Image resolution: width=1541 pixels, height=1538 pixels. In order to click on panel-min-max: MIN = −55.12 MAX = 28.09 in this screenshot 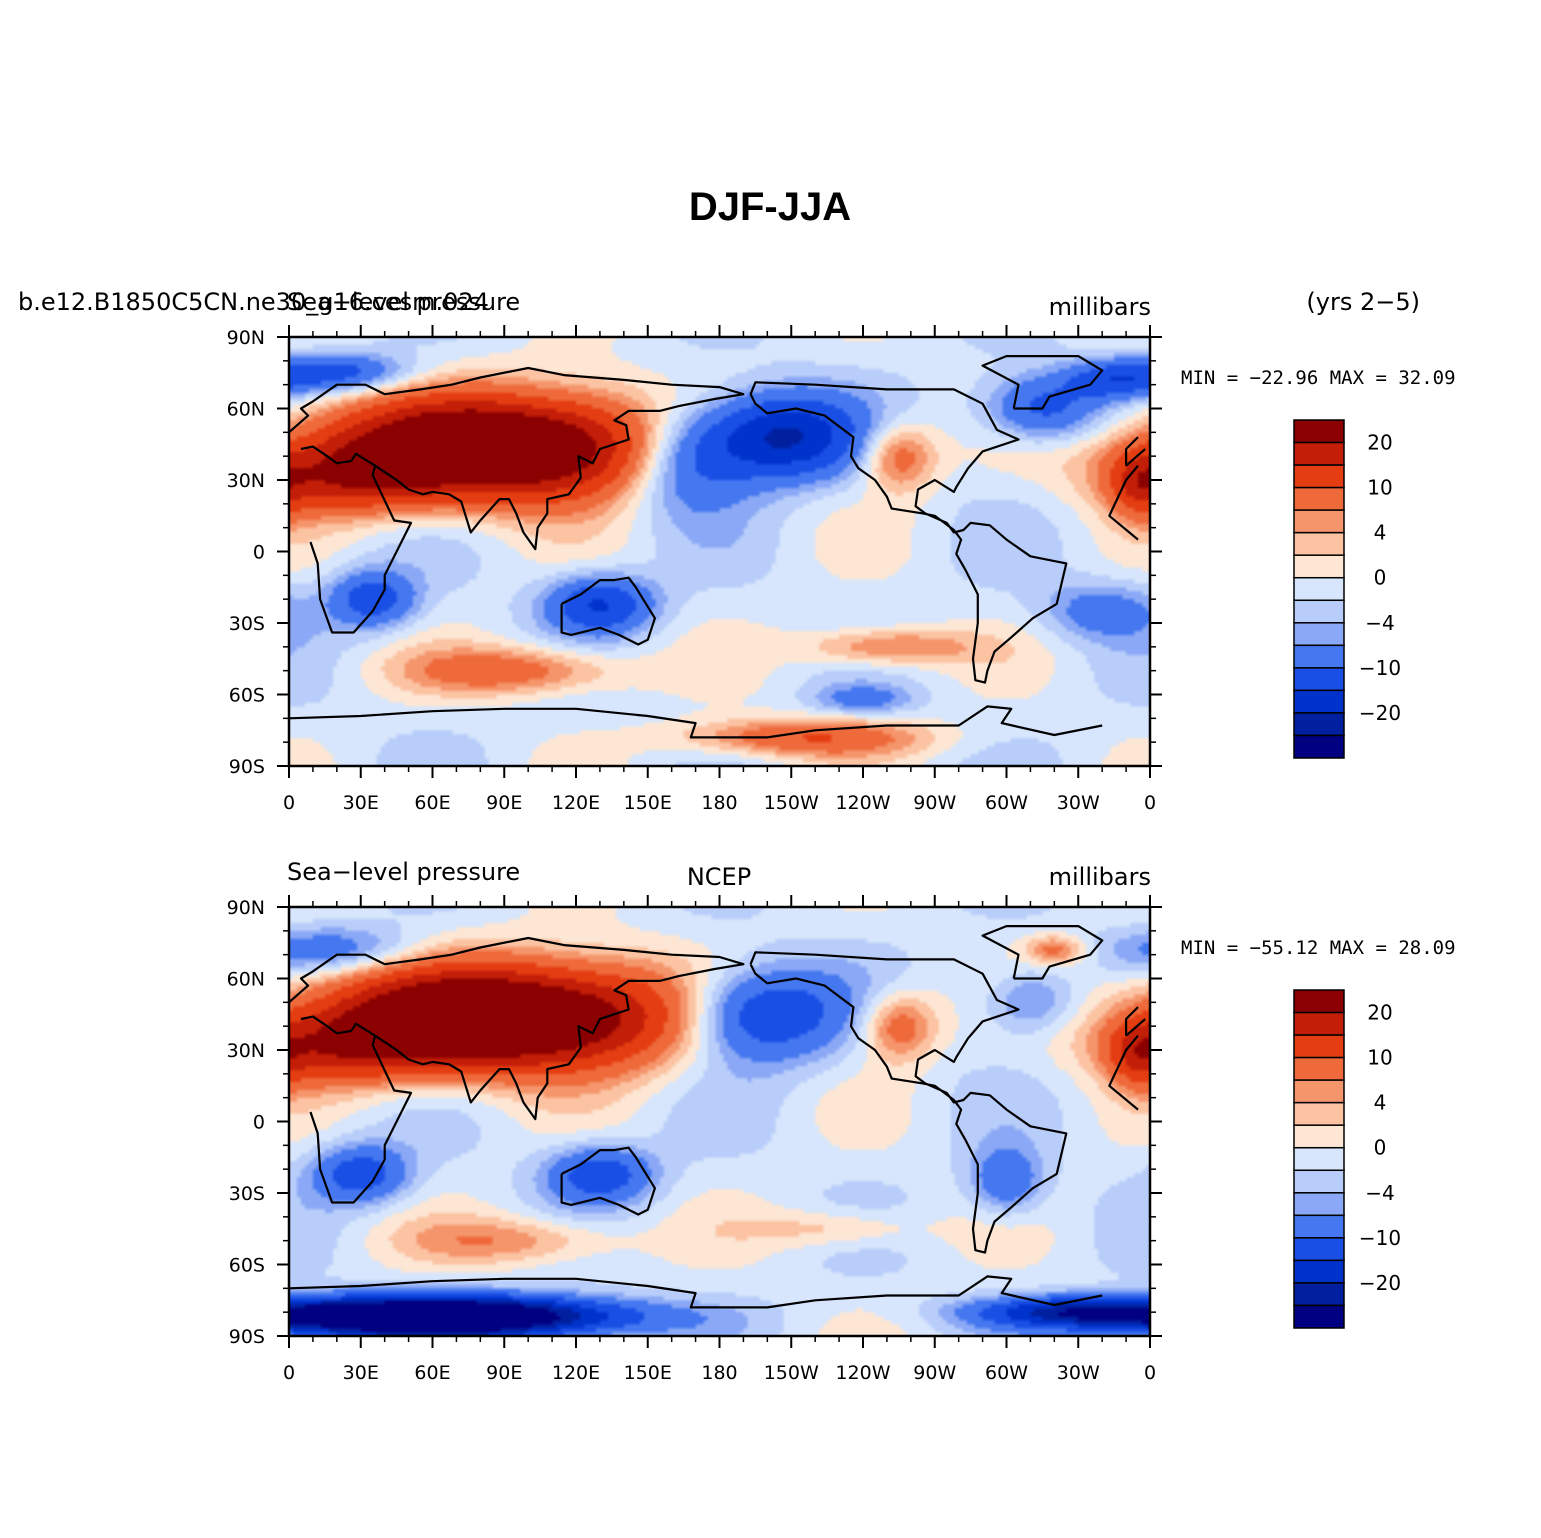, I will do `click(1318, 948)`.